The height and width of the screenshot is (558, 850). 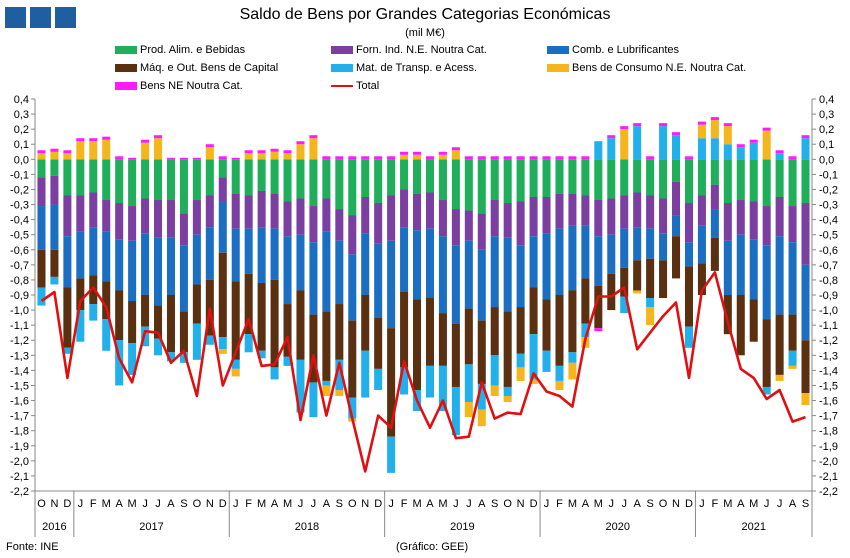 I want to click on y-tick-label-left: -0,4, so click(x=19, y=221).